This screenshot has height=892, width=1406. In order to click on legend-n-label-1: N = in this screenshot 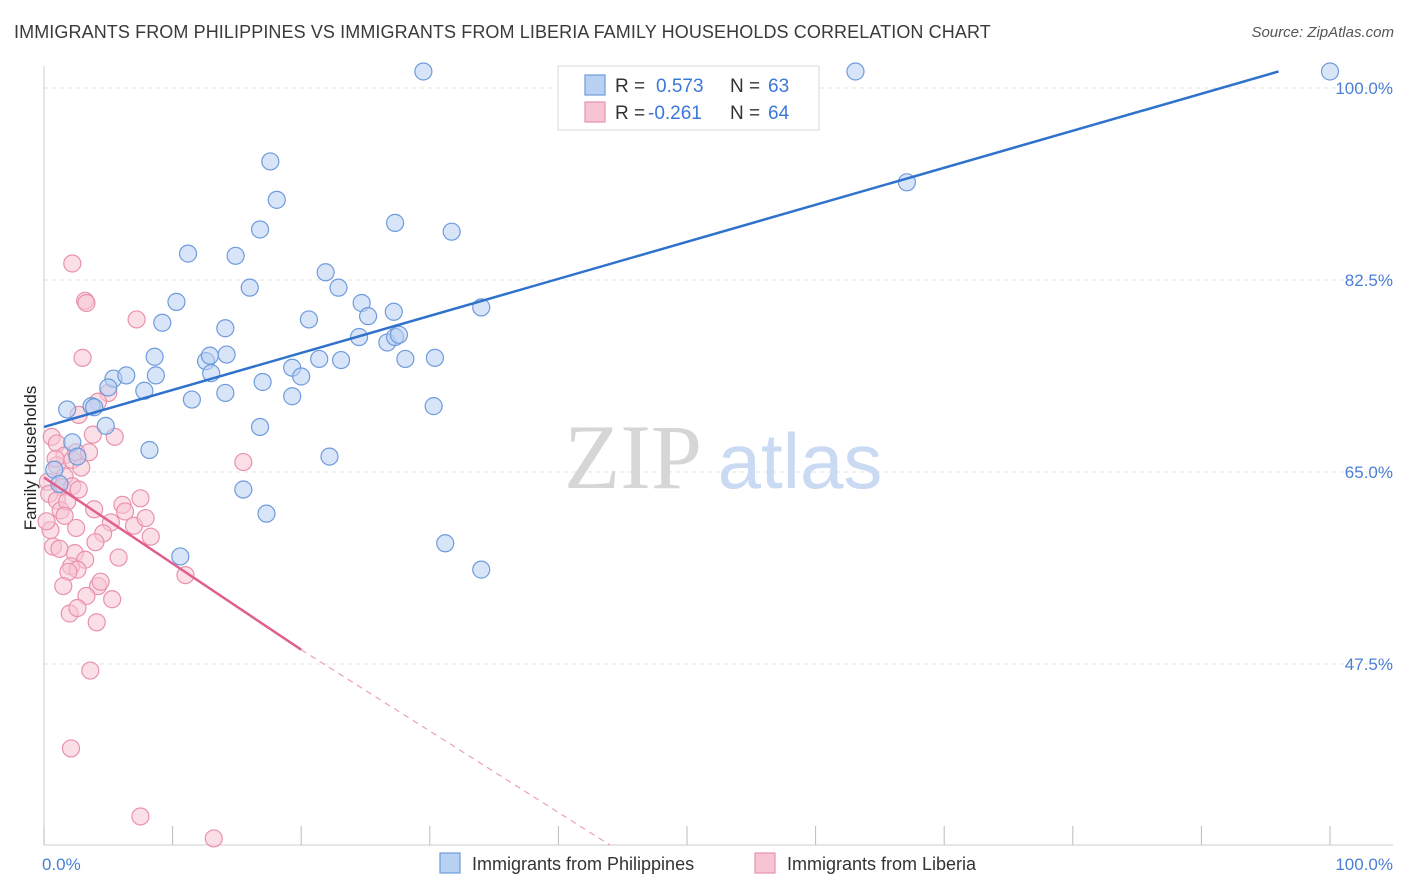, I will do `click(745, 86)`.